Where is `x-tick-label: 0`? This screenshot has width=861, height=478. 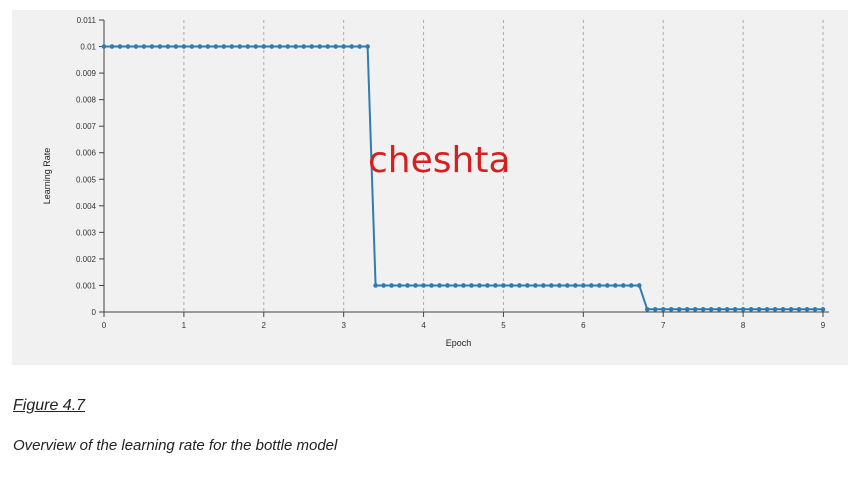
x-tick-label: 0 is located at coordinates (104, 325).